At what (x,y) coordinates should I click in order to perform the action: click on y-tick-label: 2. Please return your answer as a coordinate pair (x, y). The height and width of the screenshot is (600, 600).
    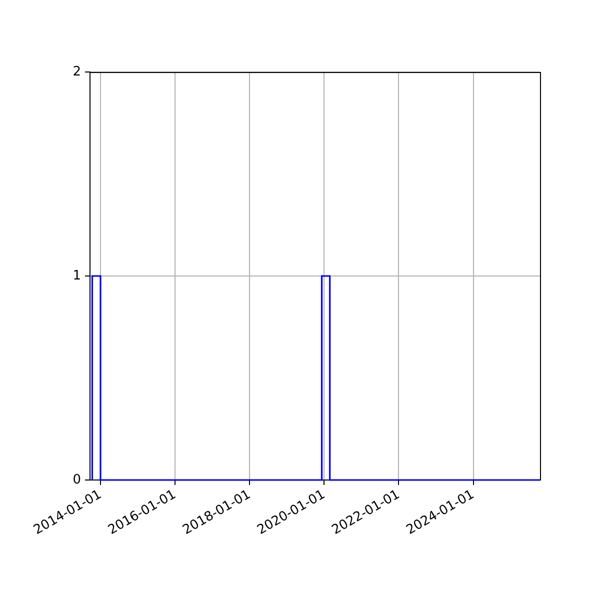
    Looking at the image, I should click on (76, 72).